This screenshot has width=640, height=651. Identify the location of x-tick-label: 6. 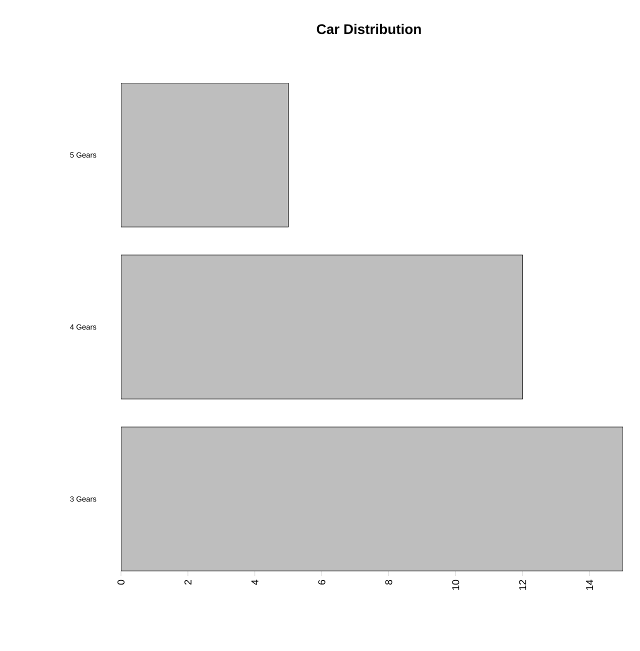
(322, 582).